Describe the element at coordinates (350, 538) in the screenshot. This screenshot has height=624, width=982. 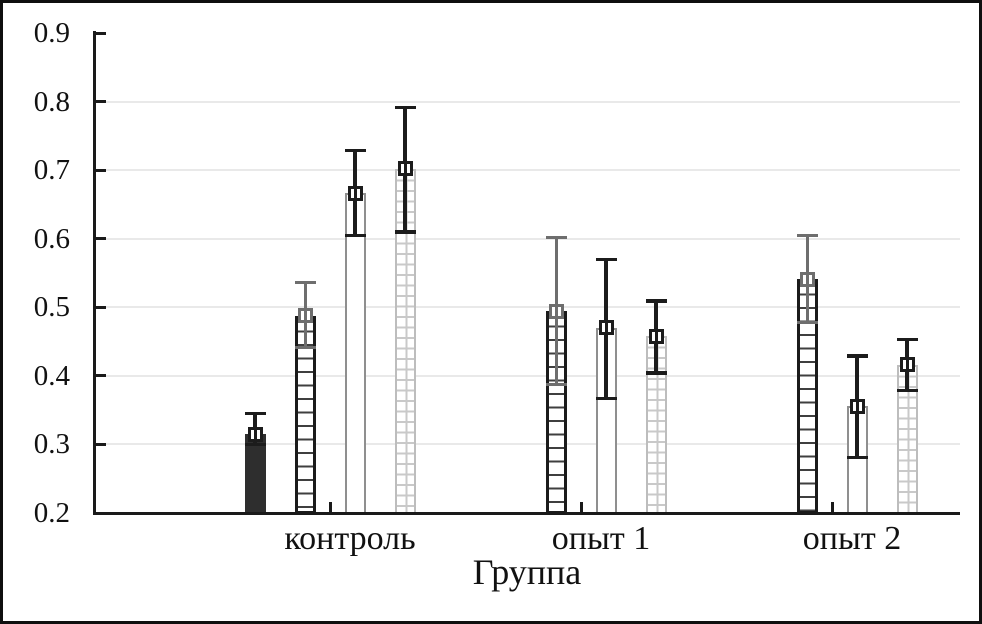
I see `x-category-label: контроль` at that location.